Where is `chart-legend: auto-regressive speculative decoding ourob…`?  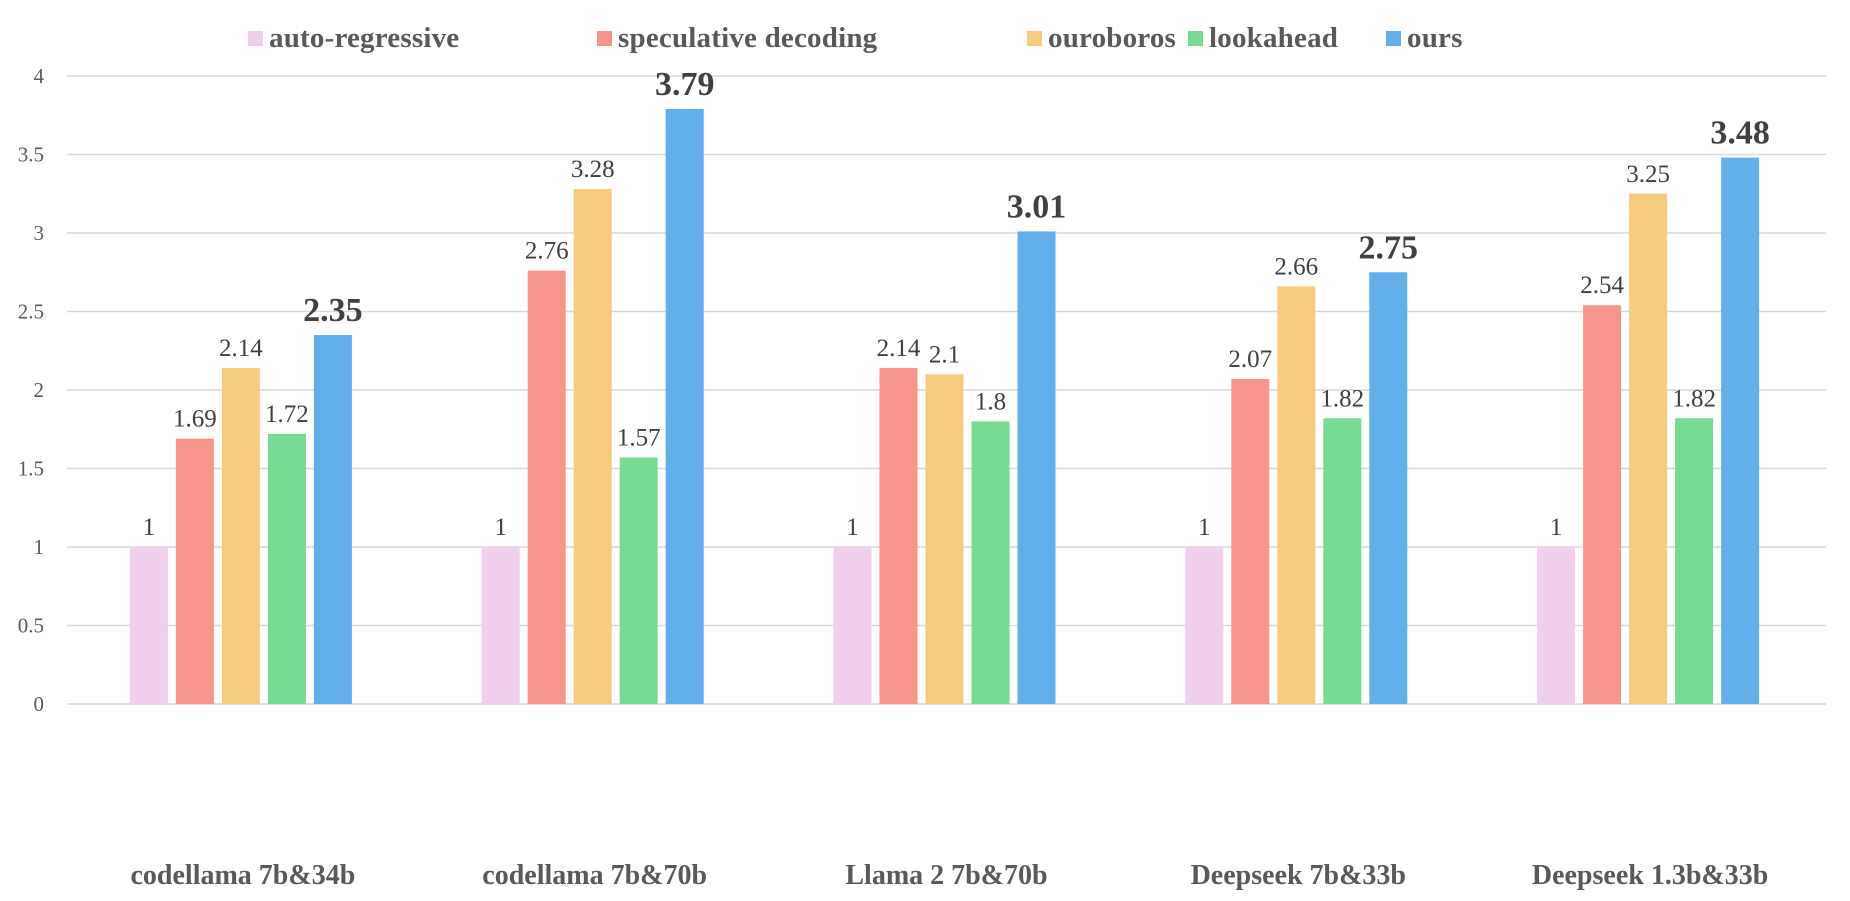 chart-legend: auto-regressive speculative decoding ourob… is located at coordinates (925, 38).